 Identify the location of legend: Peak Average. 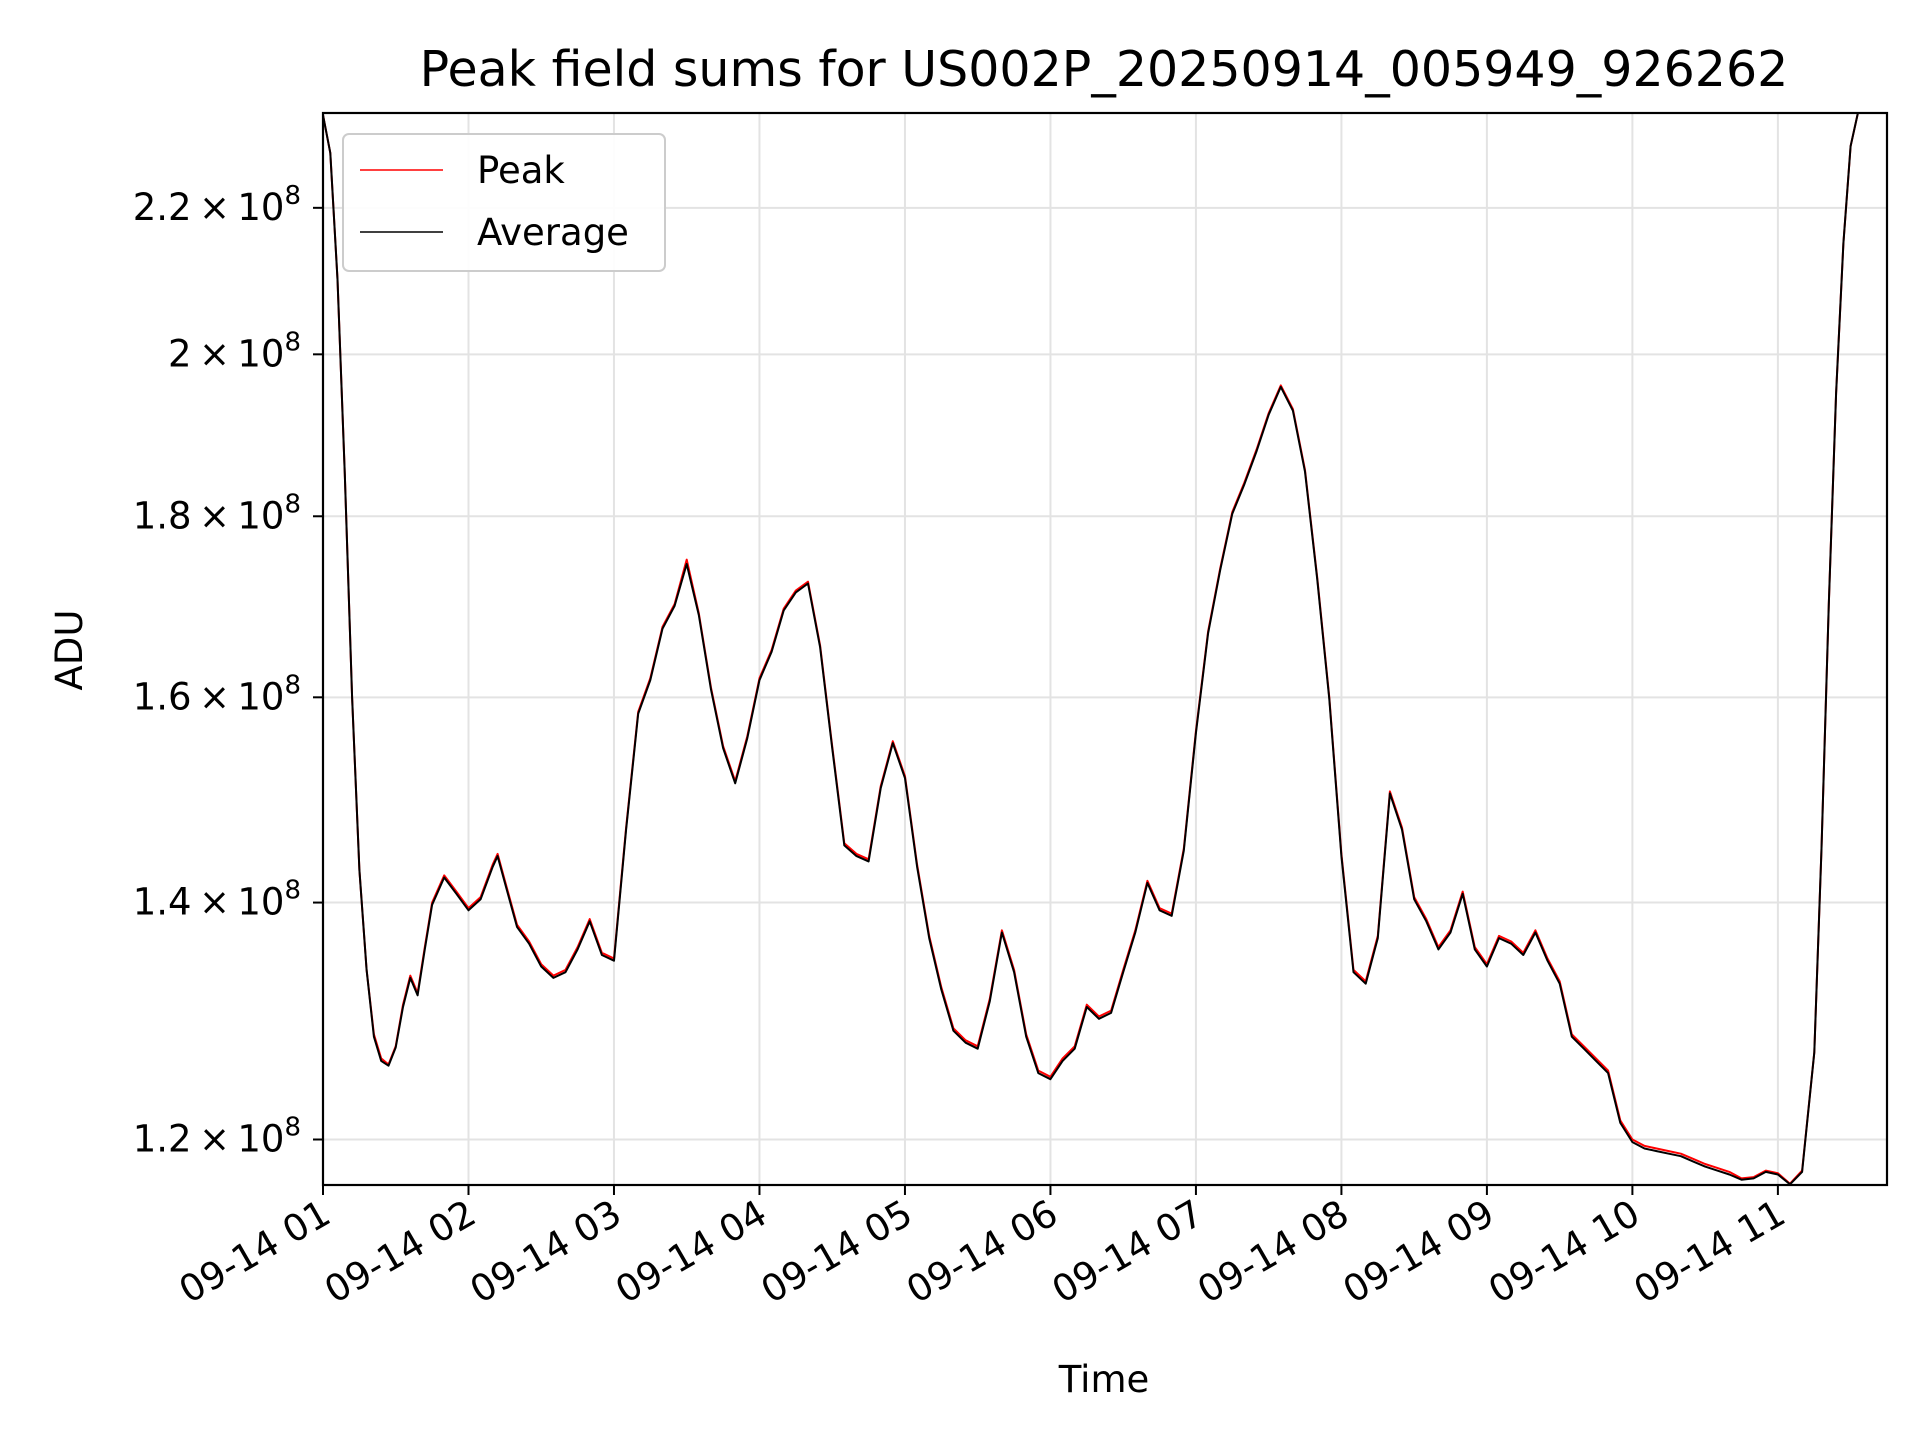
(504, 202).